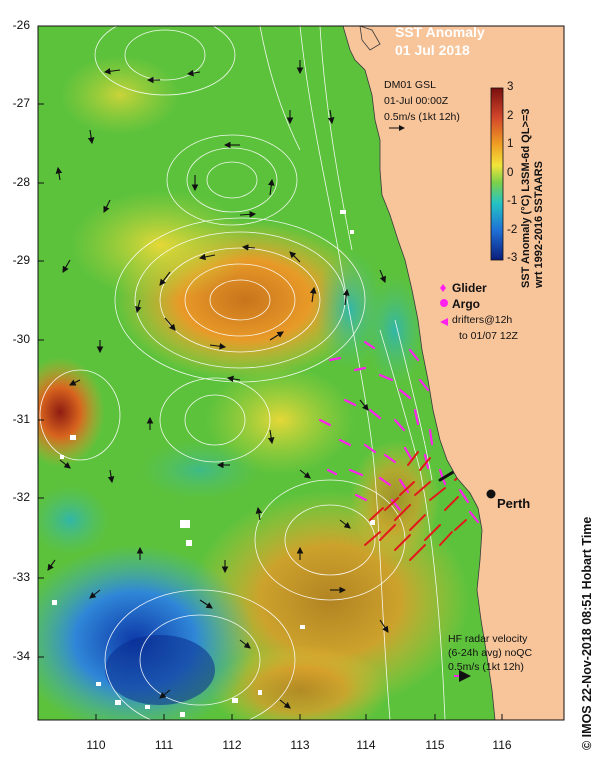 The image size is (604, 759). I want to click on hf-radar-vectors, so click(415, 506).